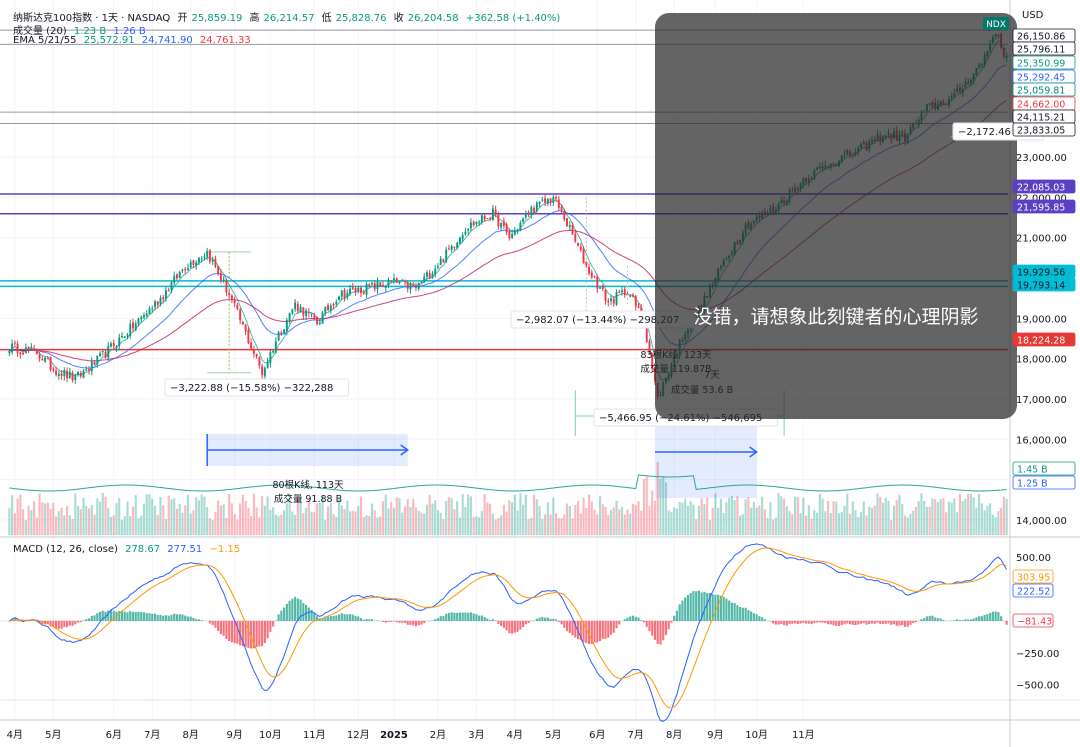 This screenshot has width=1080, height=747. What do you see at coordinates (114, 735) in the screenshot?
I see `time-tick-label: 6月` at bounding box center [114, 735].